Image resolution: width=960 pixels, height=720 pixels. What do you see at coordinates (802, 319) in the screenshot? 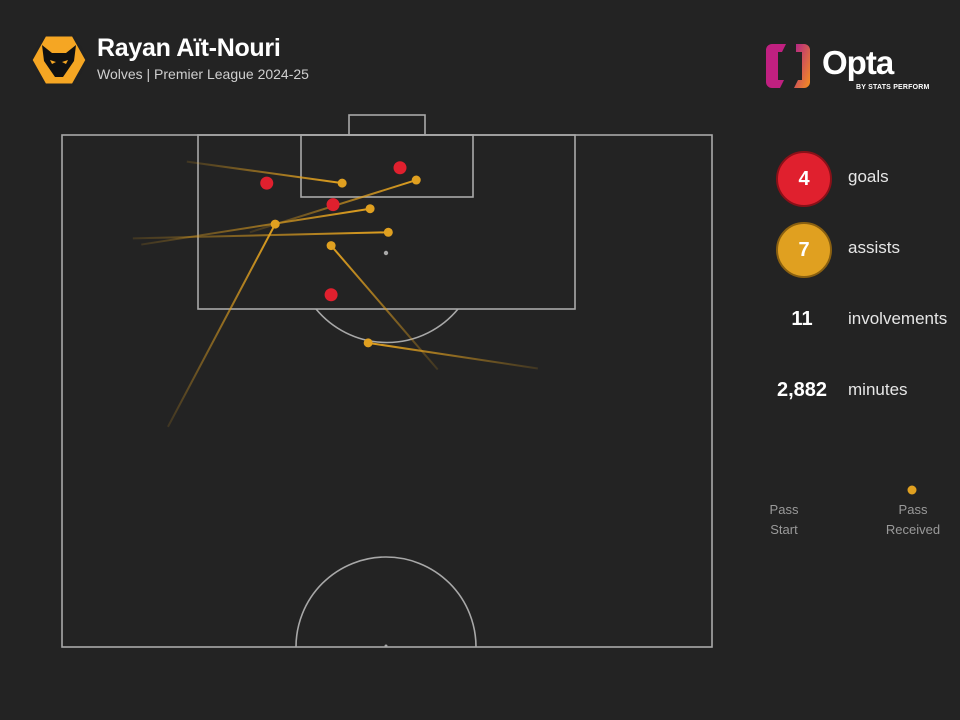
I see `stat-value: 11` at bounding box center [802, 319].